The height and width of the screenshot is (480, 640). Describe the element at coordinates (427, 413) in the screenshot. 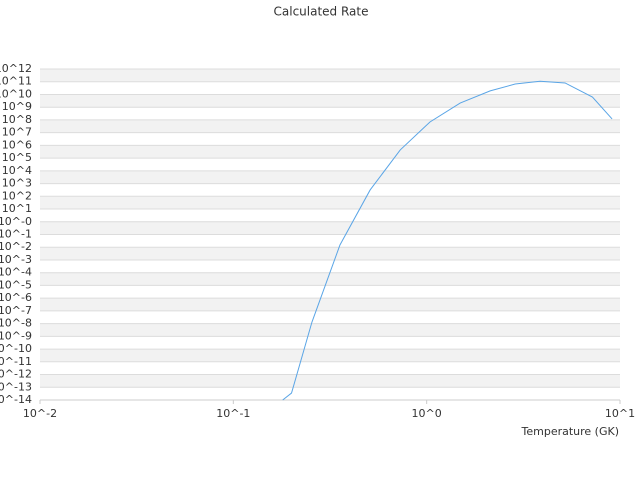

I see `x-tick-label: 10^0` at that location.